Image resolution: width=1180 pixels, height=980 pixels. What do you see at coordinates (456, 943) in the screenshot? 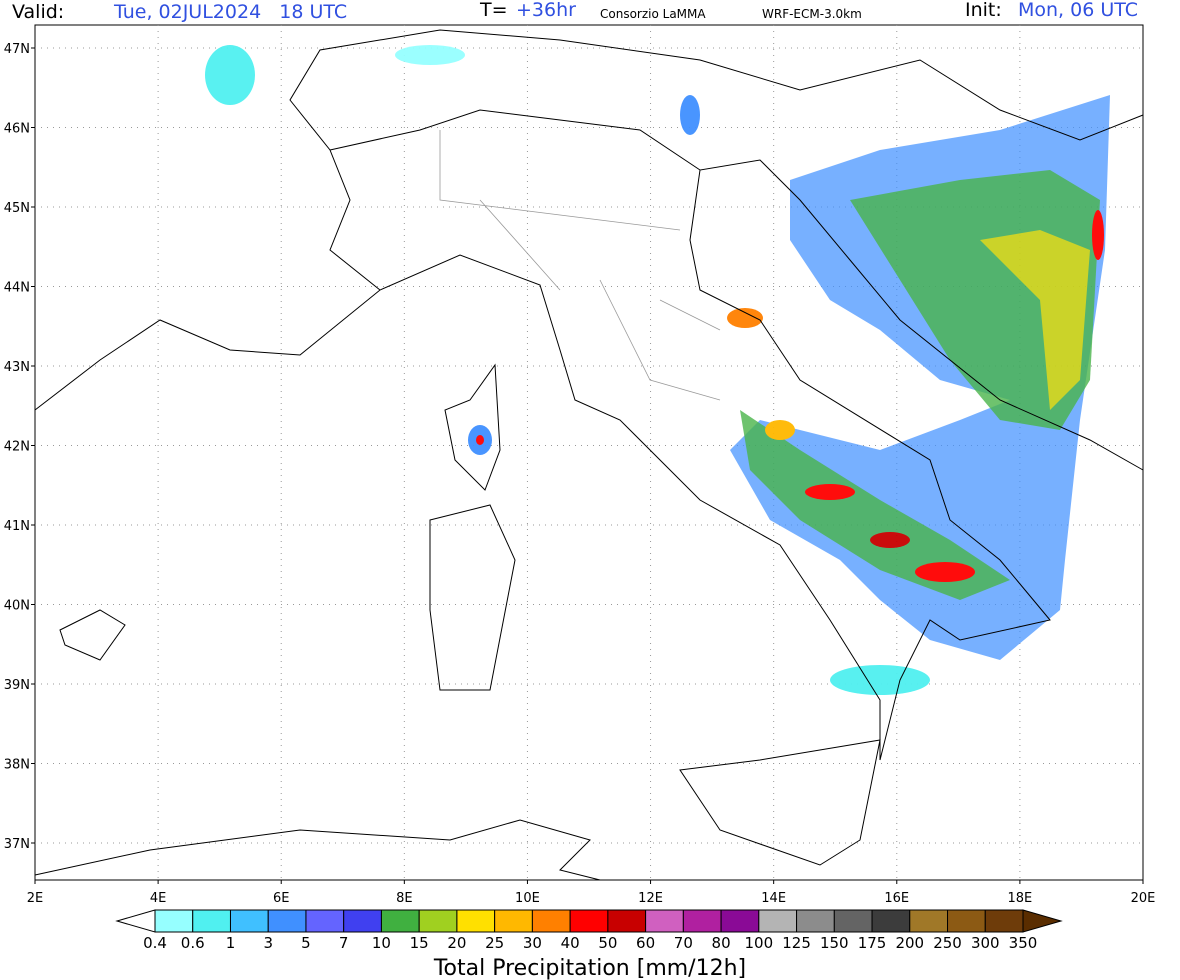
I see `colorbar-label: 20` at bounding box center [456, 943].